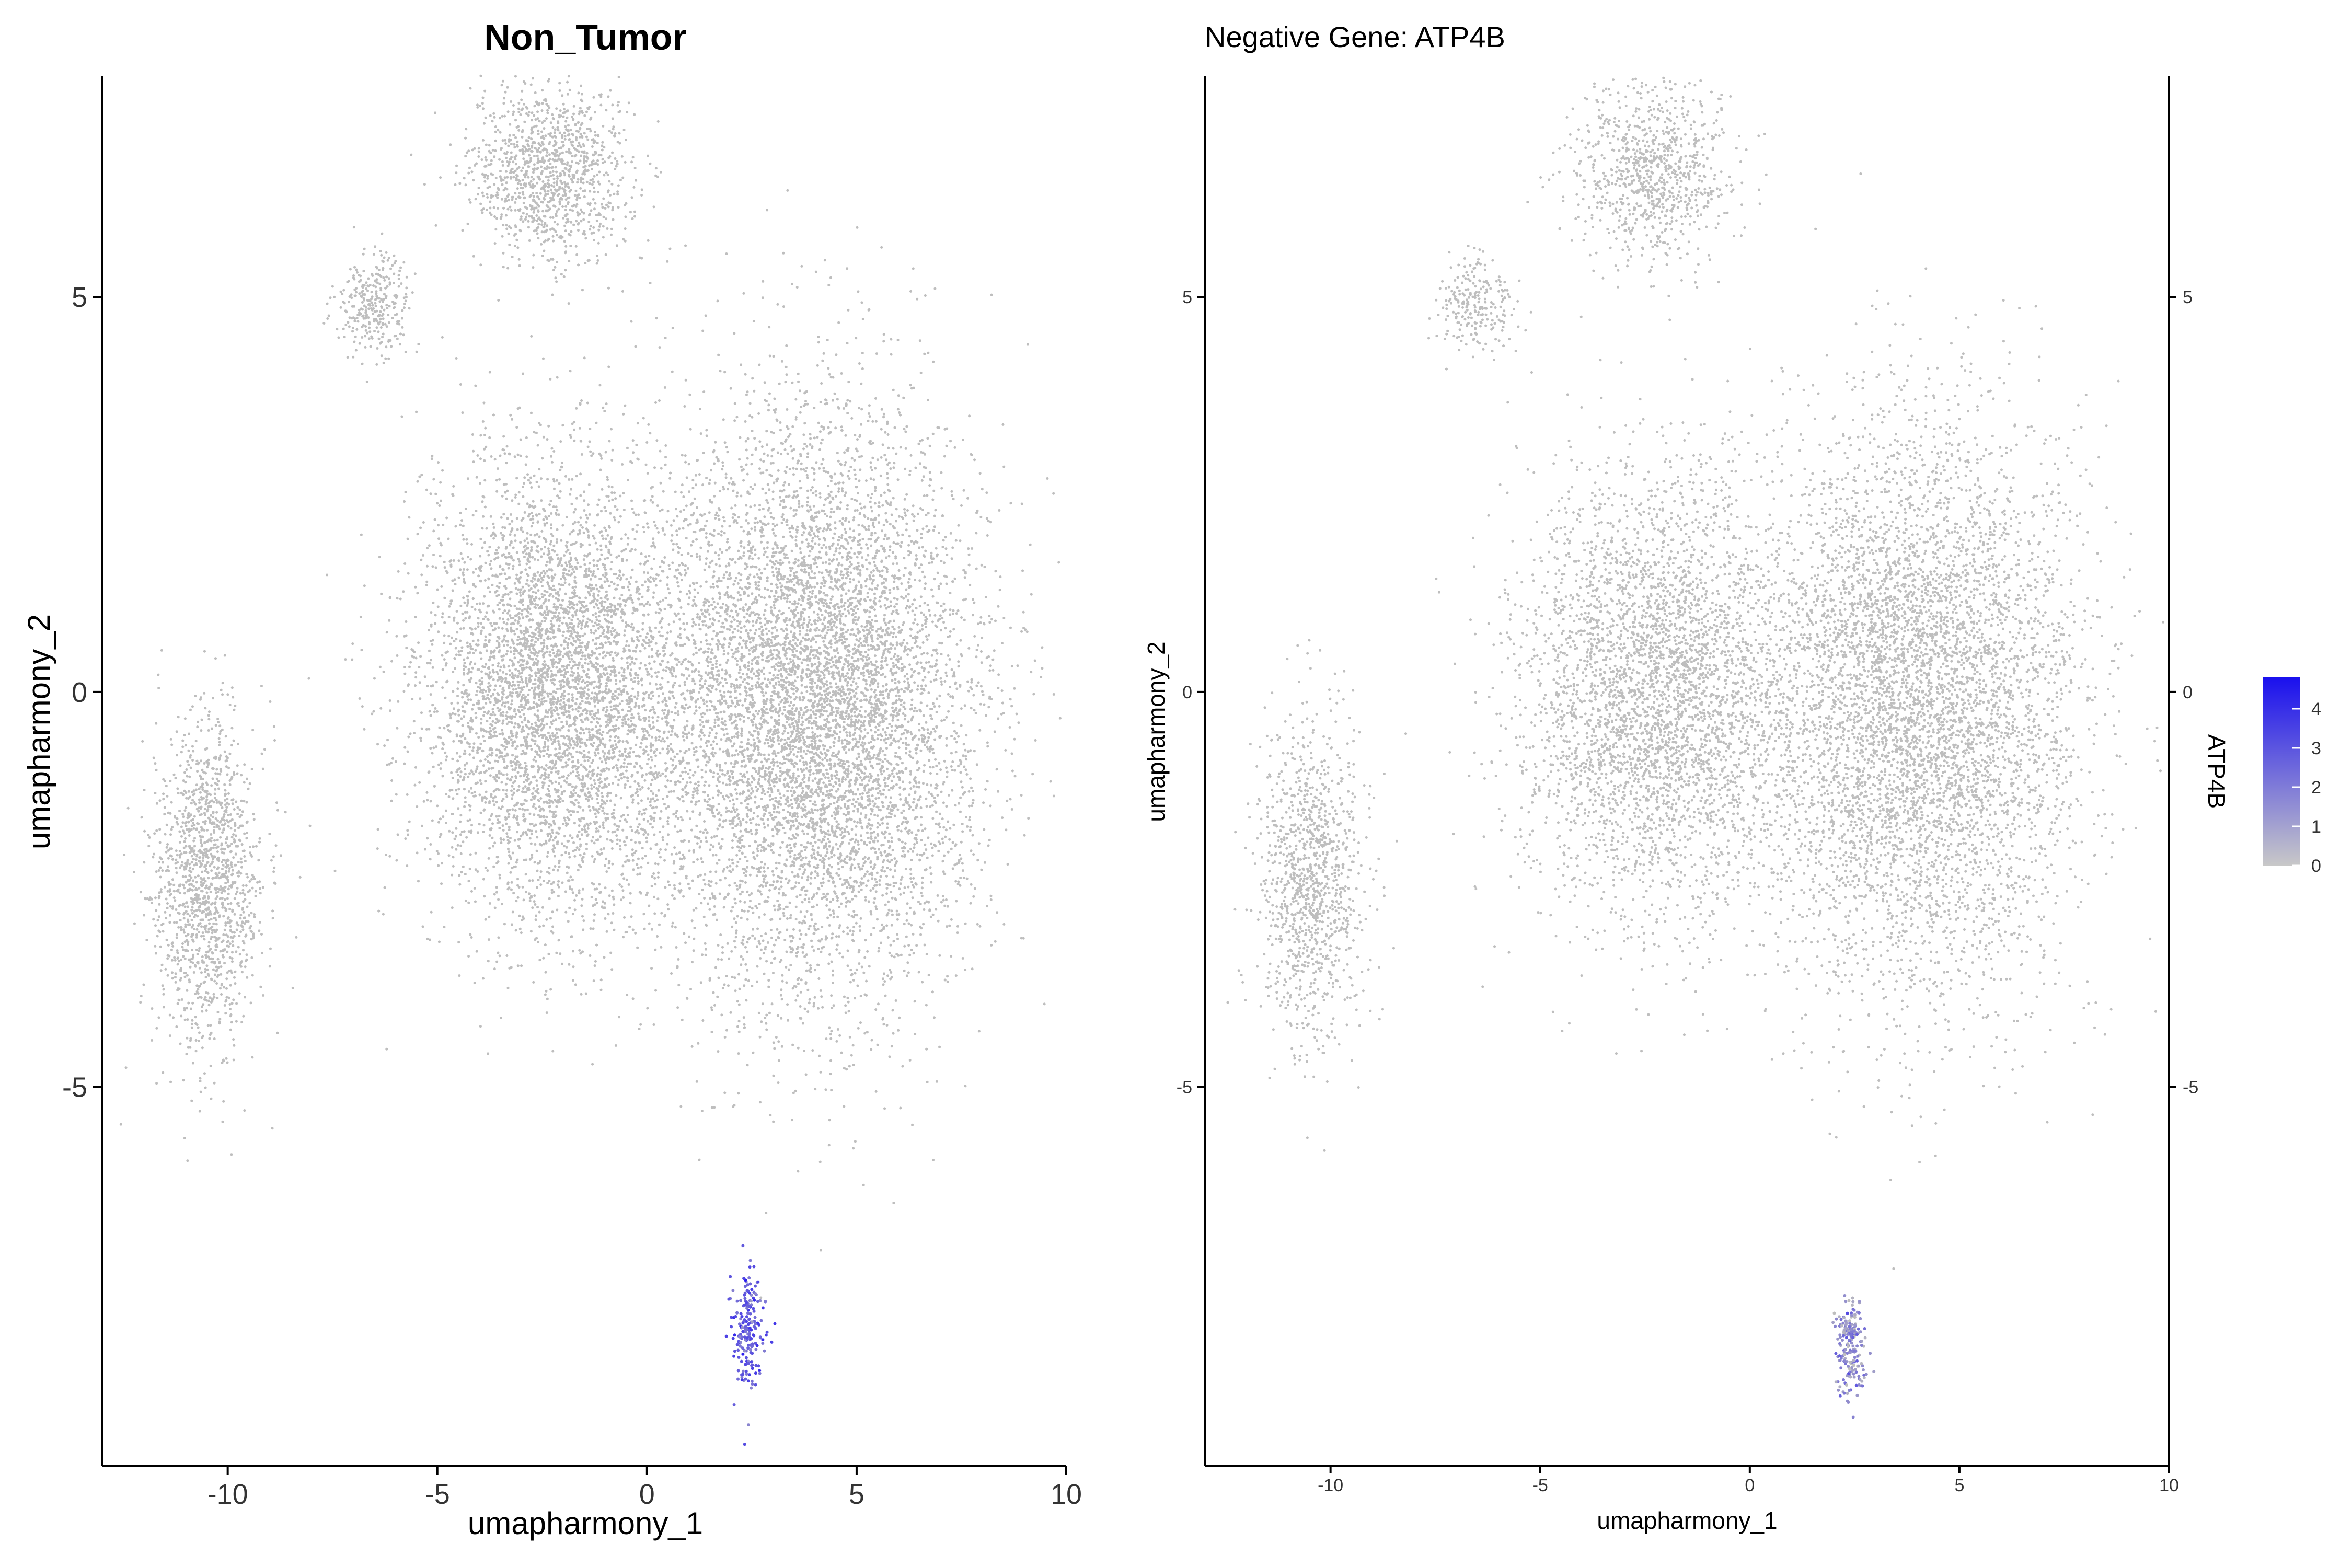 The image size is (2352, 1568). I want to click on cluster-points-top, so click(548, 189).